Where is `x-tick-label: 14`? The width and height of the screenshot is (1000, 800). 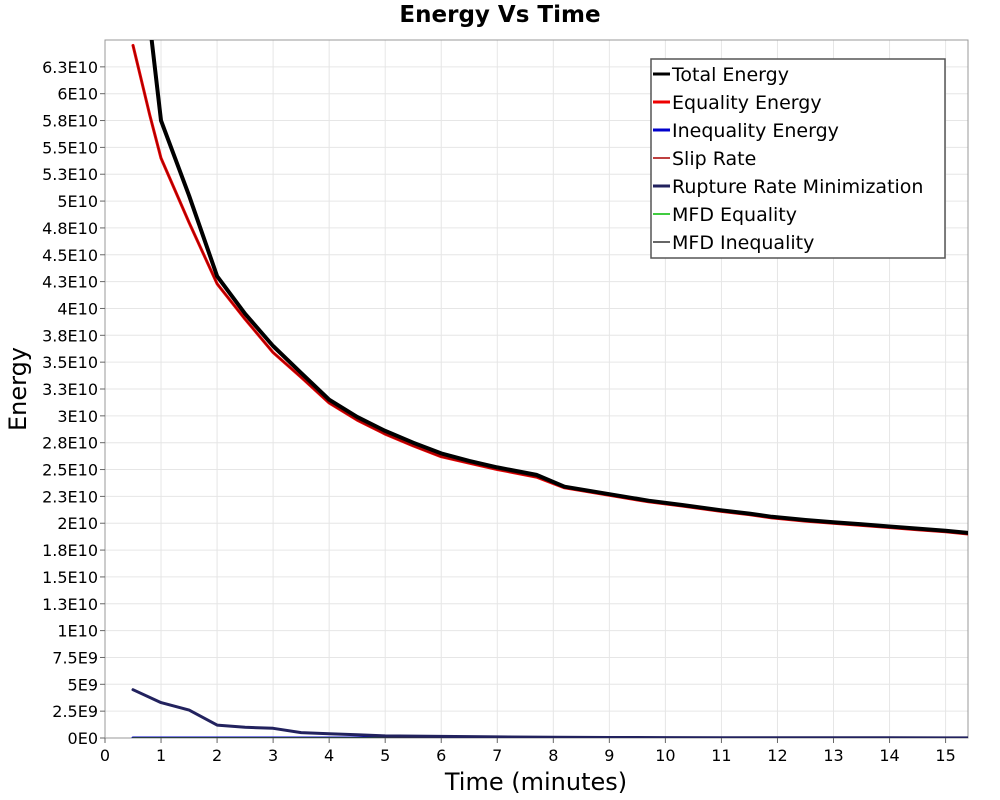 x-tick-label: 14 is located at coordinates (889, 755).